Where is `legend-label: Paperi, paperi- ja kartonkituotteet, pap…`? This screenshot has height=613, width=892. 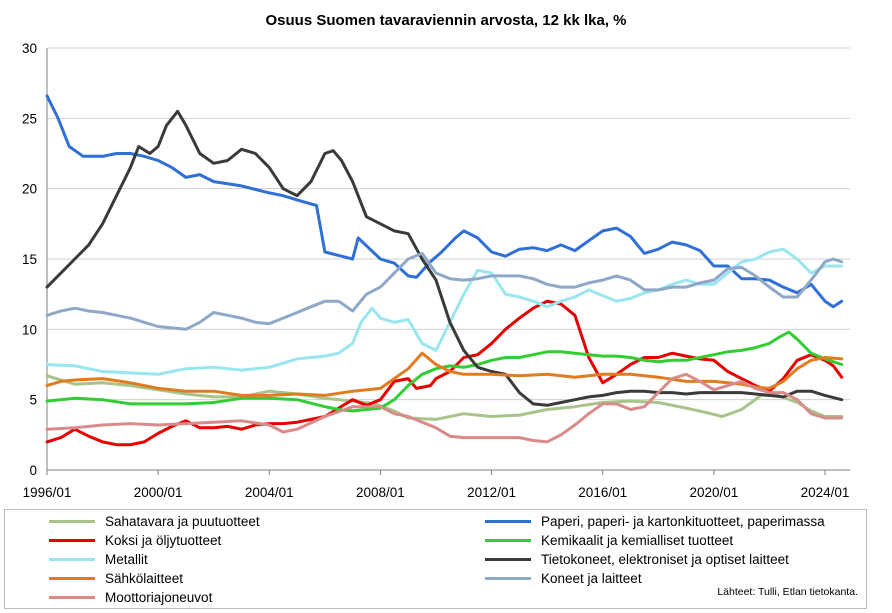
legend-label: Paperi, paperi- ja kartonkituotteet, pap… is located at coordinates (683, 521).